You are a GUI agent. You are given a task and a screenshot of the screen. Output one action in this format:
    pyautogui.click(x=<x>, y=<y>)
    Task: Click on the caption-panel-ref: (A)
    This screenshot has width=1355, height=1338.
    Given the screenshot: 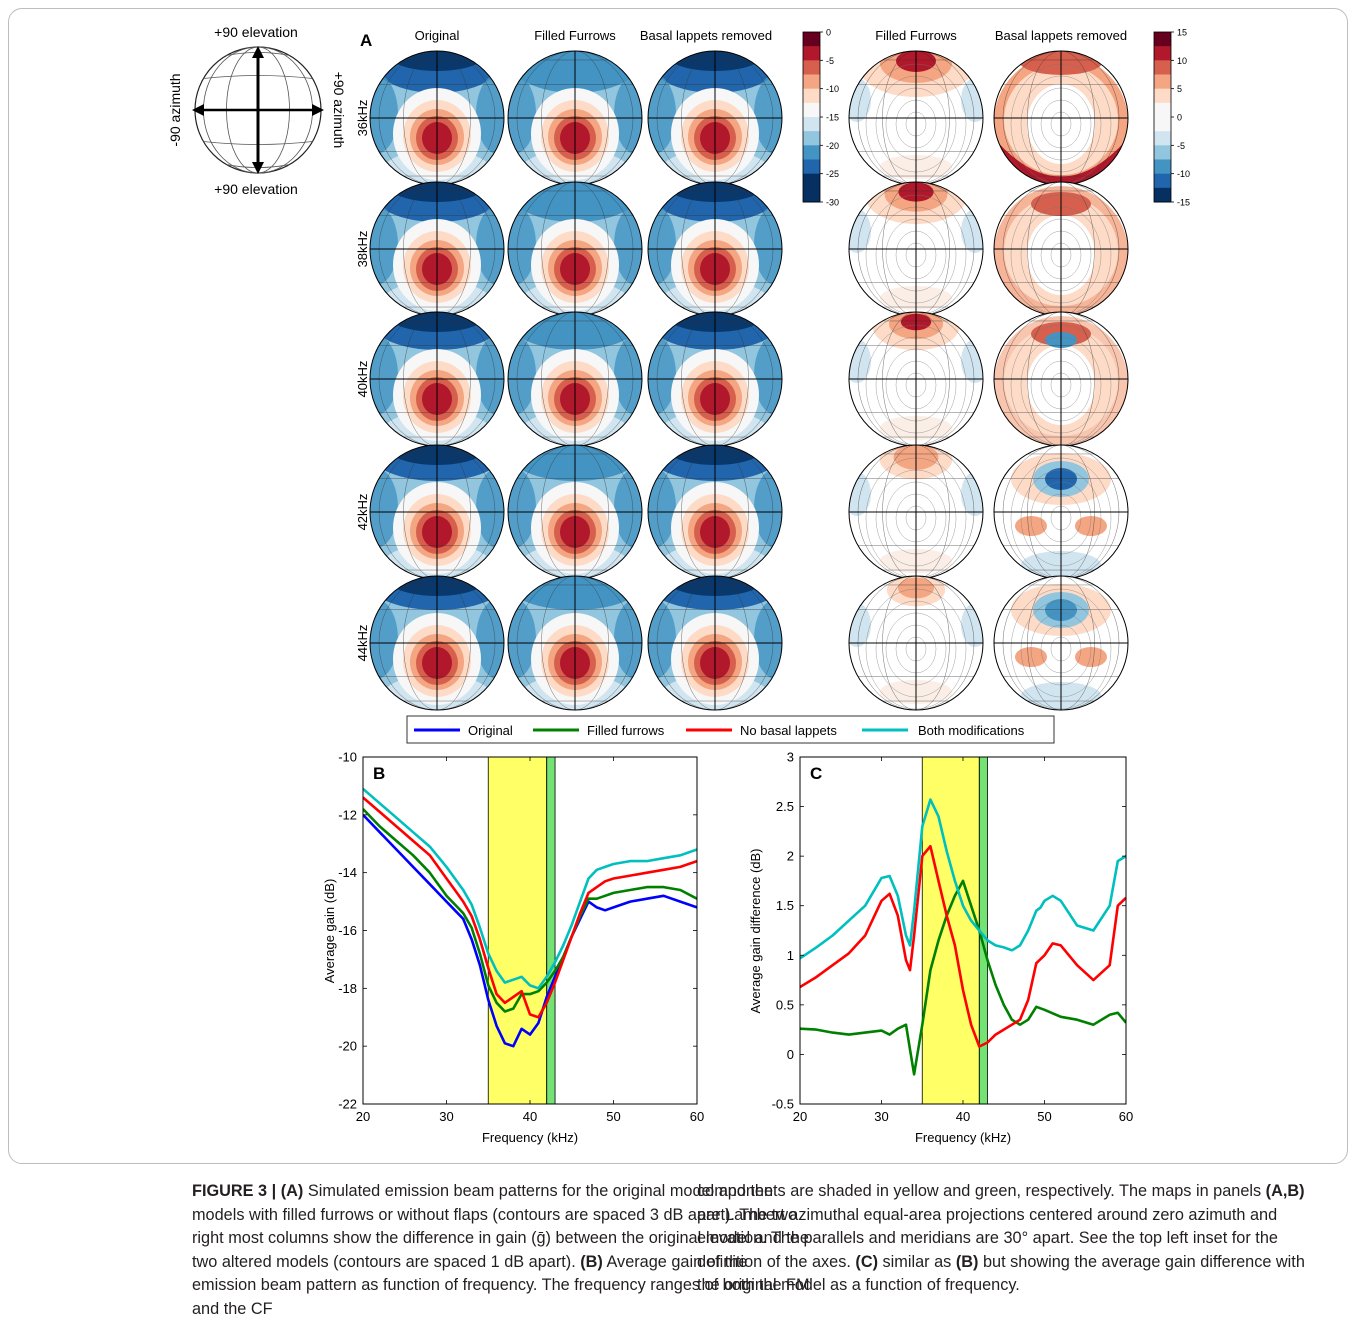 What is the action you would take?
    pyautogui.click(x=292, y=1191)
    